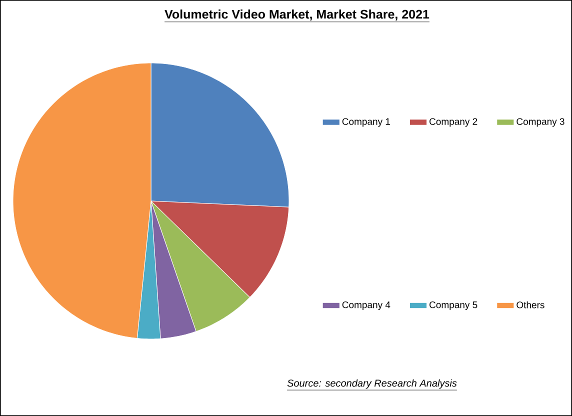 Image resolution: width=572 pixels, height=416 pixels. What do you see at coordinates (454, 305) in the screenshot?
I see `legend-label: Company 5` at bounding box center [454, 305].